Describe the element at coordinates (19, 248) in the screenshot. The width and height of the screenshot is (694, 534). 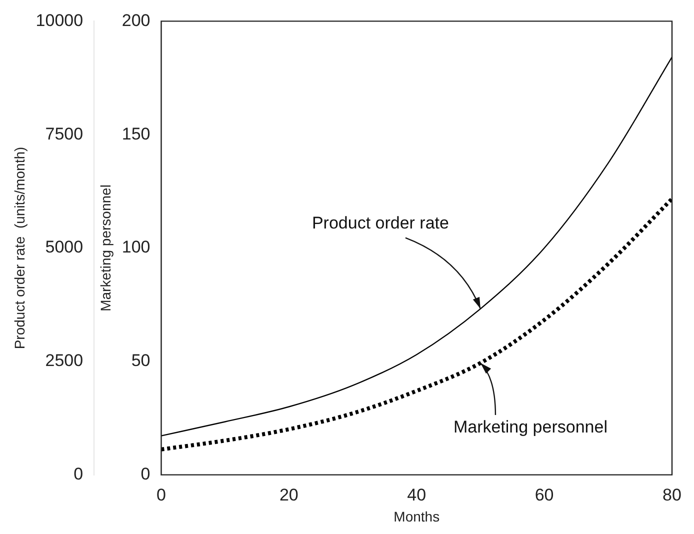
I see `y-axis-title: Product order rate (units/month)` at that location.